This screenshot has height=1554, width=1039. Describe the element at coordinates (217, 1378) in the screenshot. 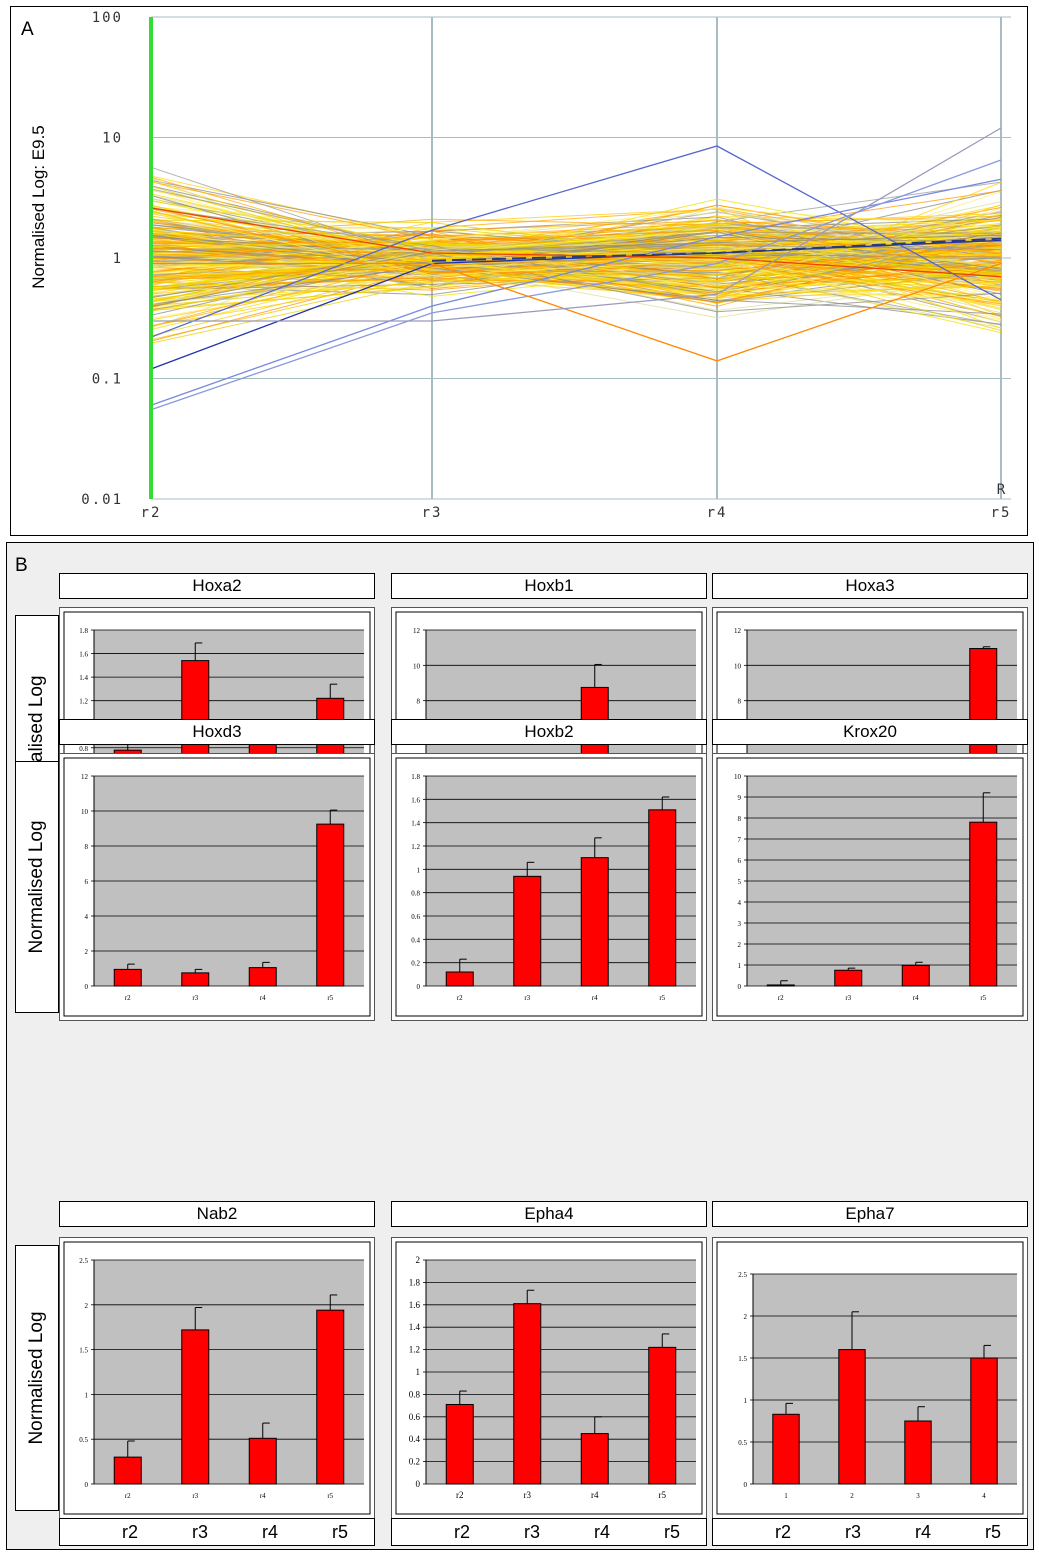

I see `bar-chart-nab2: 0 0.5 1 1.5 2 2.5 r2 r3 r4 r5` at that location.